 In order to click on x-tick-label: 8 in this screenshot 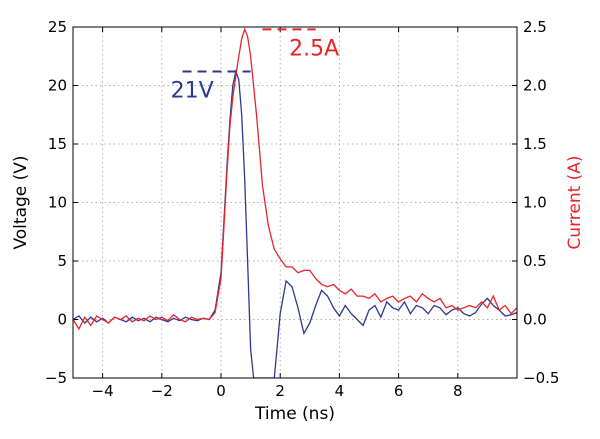, I will do `click(458, 391)`.